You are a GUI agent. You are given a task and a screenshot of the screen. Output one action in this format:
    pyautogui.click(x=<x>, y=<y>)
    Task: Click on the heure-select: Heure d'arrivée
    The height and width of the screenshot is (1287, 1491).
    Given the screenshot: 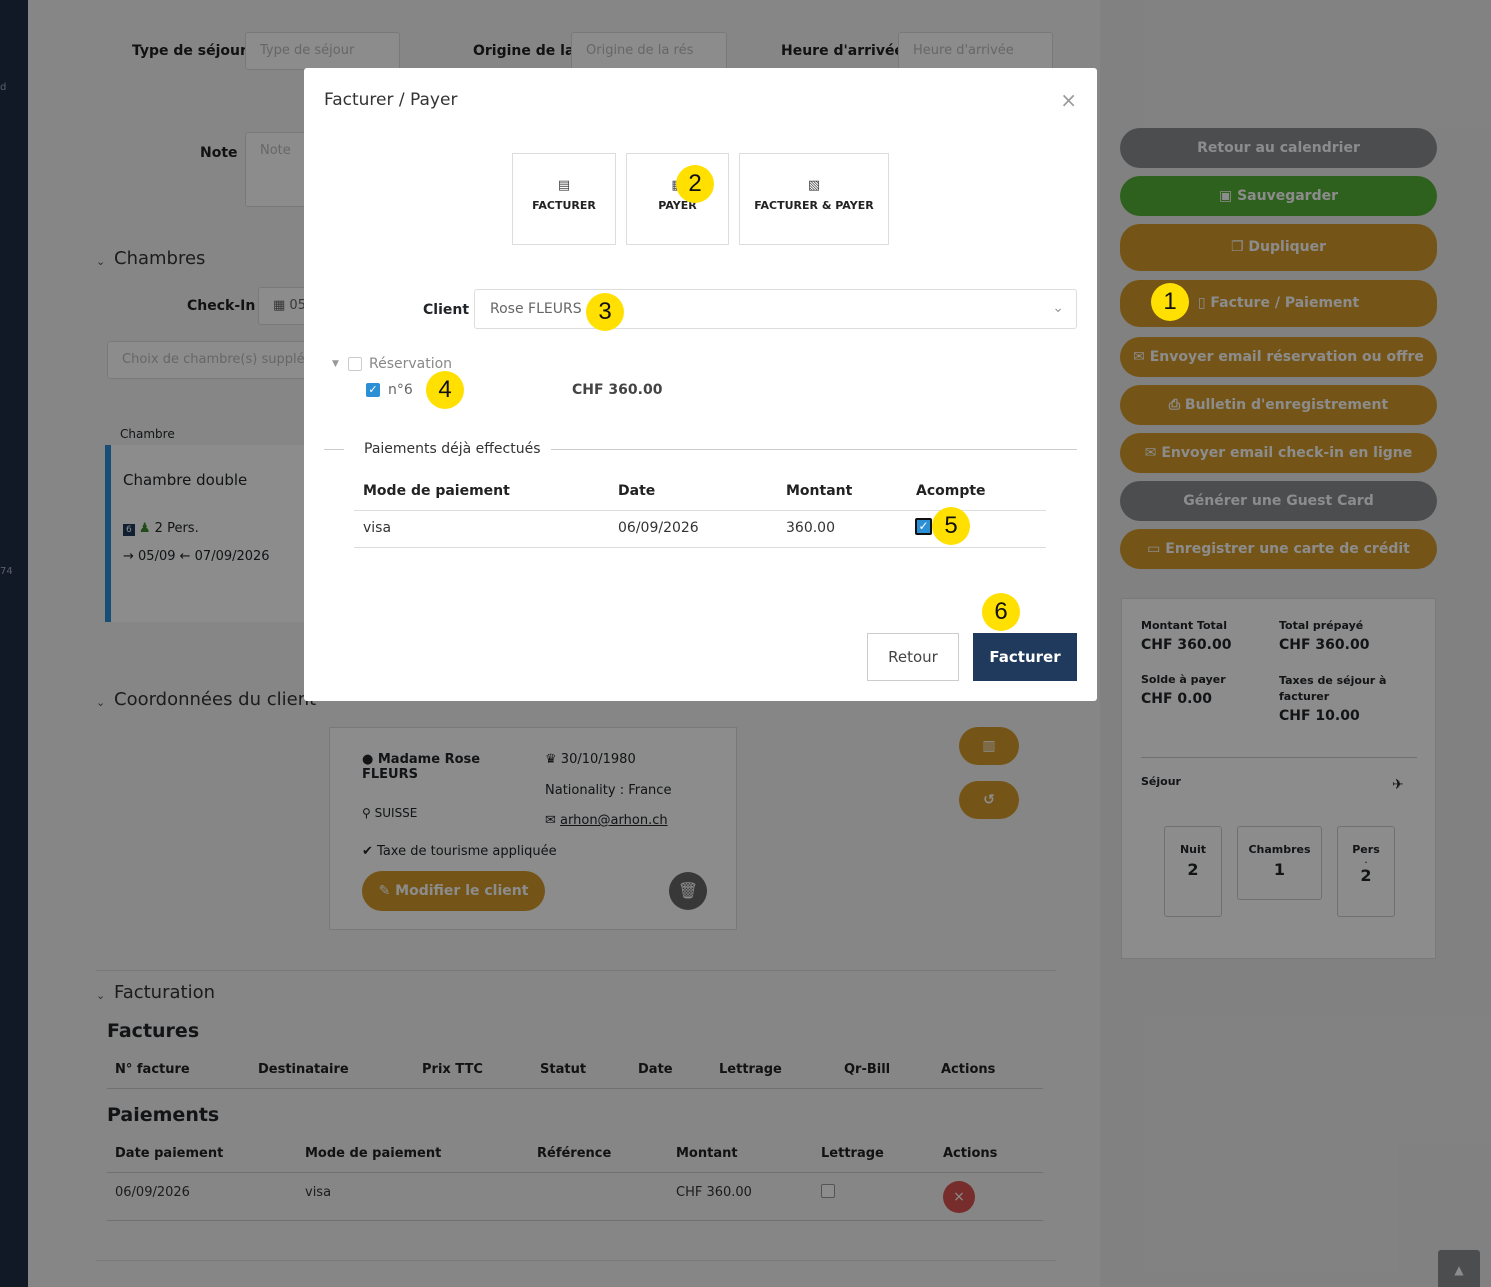 What is the action you would take?
    pyautogui.click(x=975, y=51)
    